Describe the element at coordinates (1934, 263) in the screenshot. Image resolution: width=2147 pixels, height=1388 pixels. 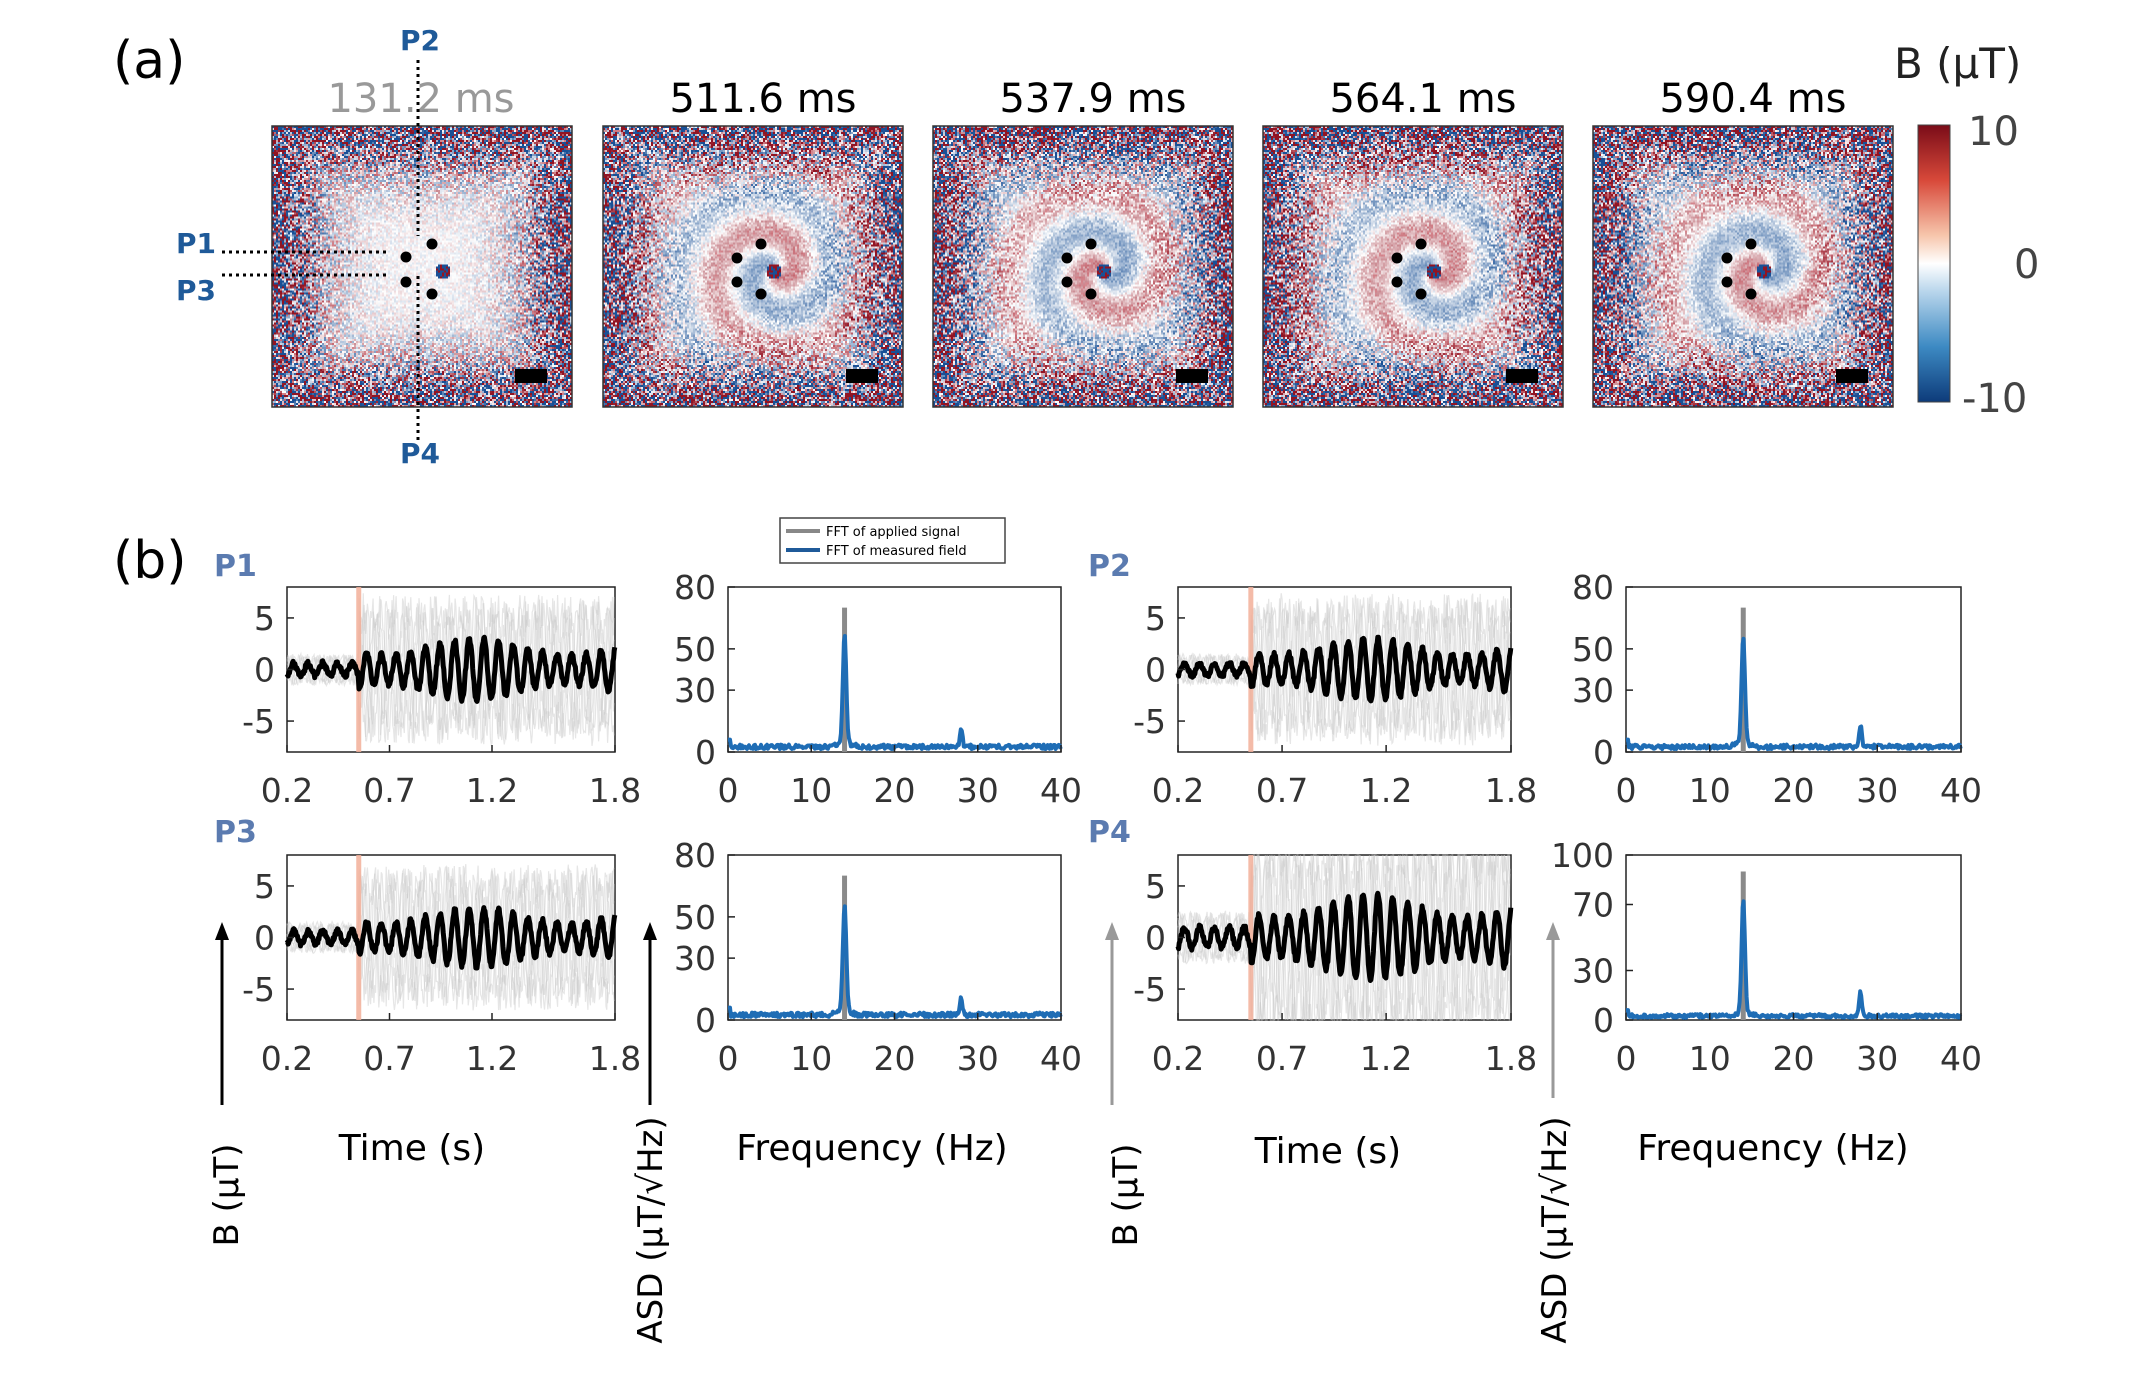
I see `colorbar` at that location.